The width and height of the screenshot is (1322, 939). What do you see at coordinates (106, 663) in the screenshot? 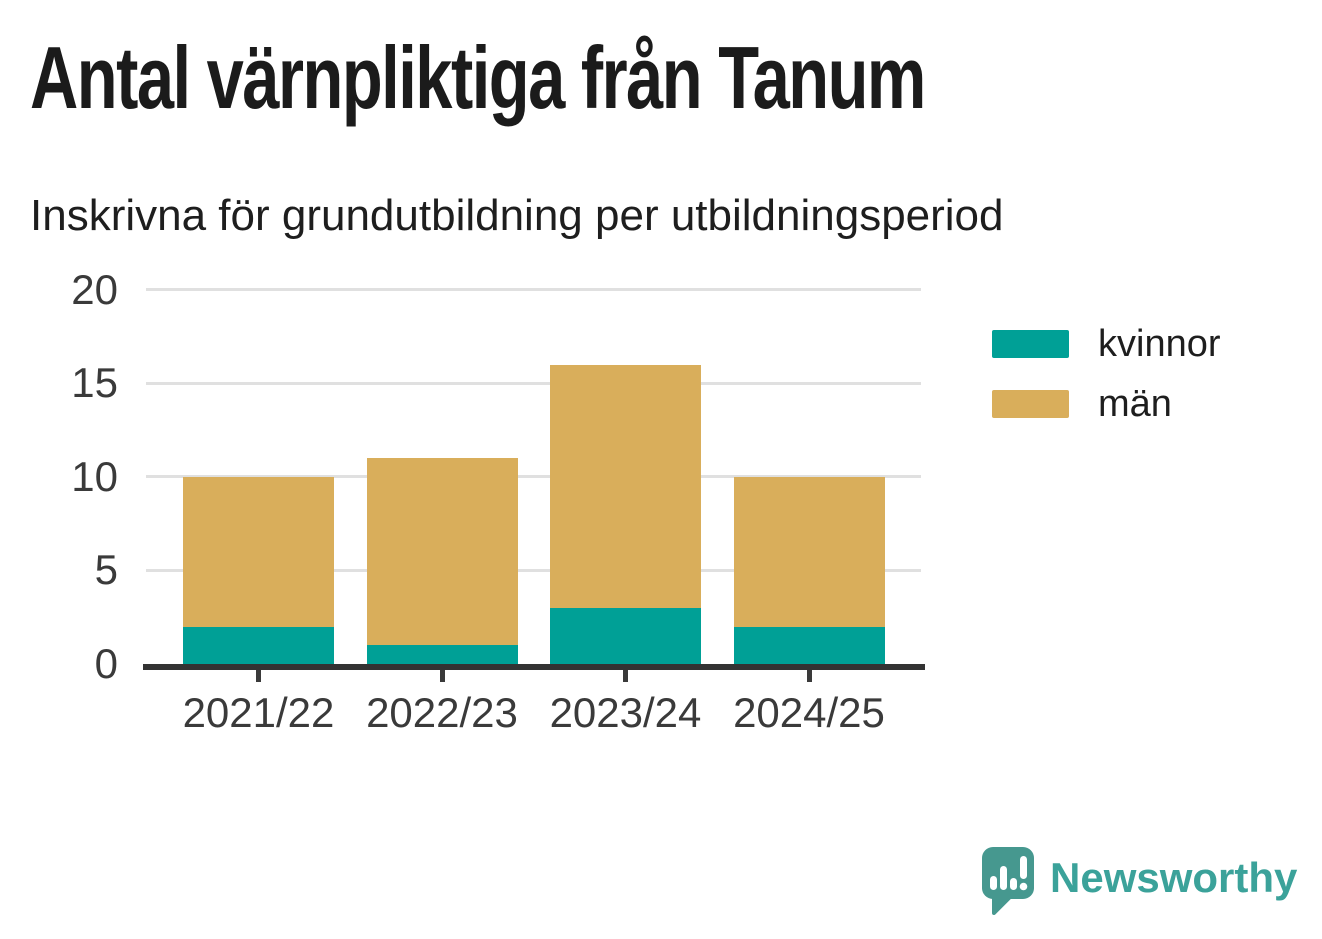
I see `y-axis-tick-label: 0` at bounding box center [106, 663].